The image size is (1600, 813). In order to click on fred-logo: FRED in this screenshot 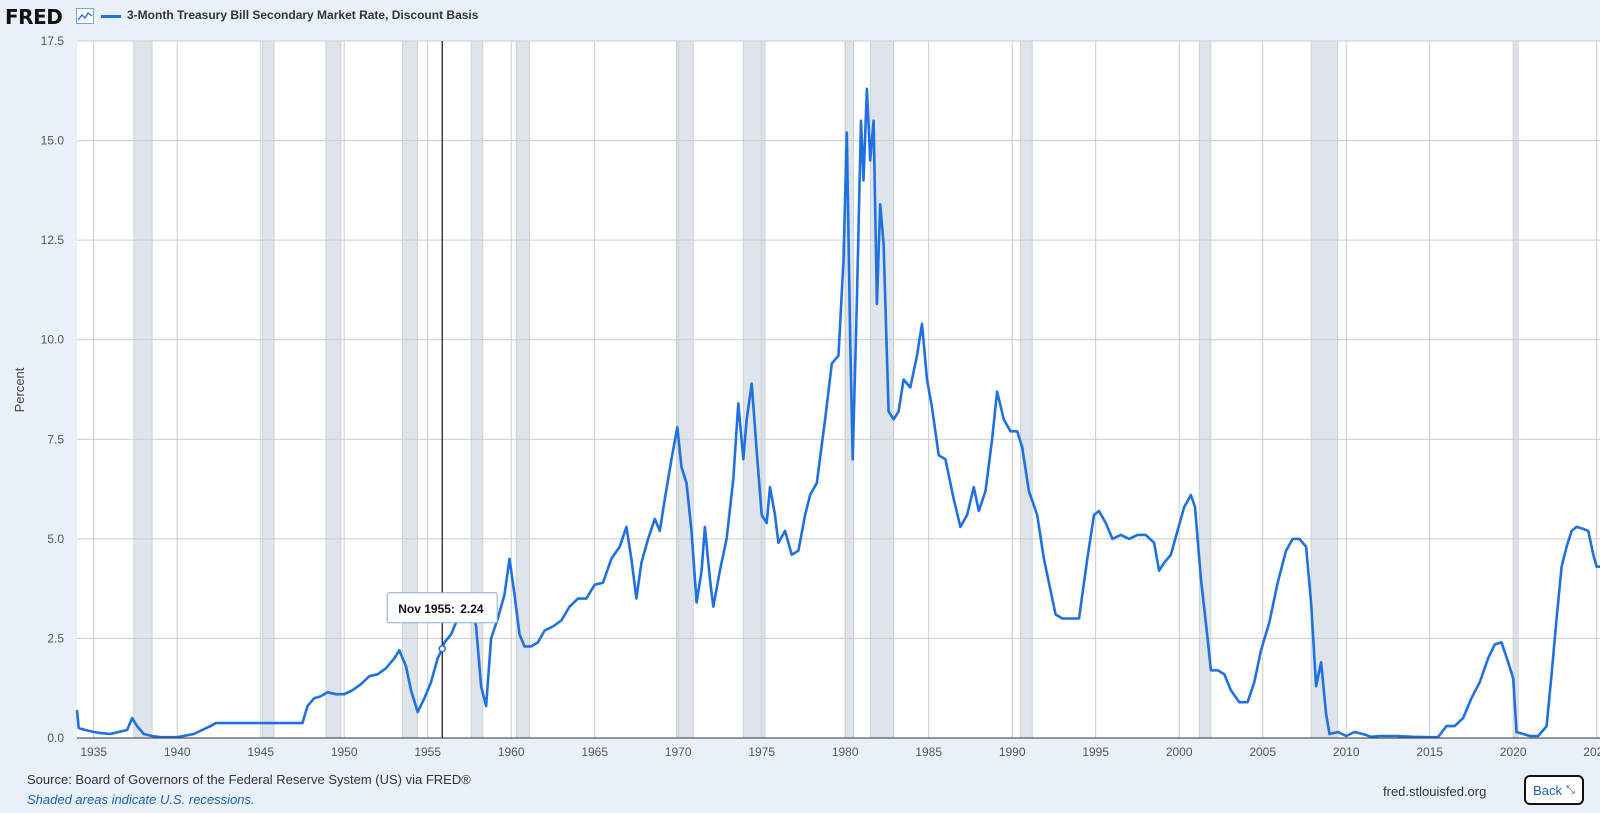, I will do `click(34, 17)`.